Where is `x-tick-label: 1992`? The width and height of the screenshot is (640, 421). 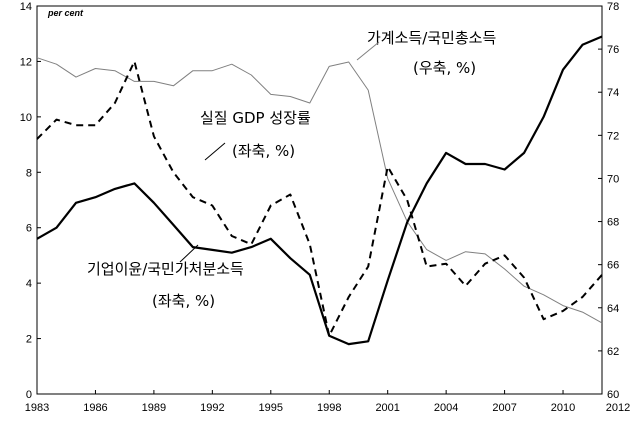
x-tick-label: 1992 is located at coordinates (212, 408).